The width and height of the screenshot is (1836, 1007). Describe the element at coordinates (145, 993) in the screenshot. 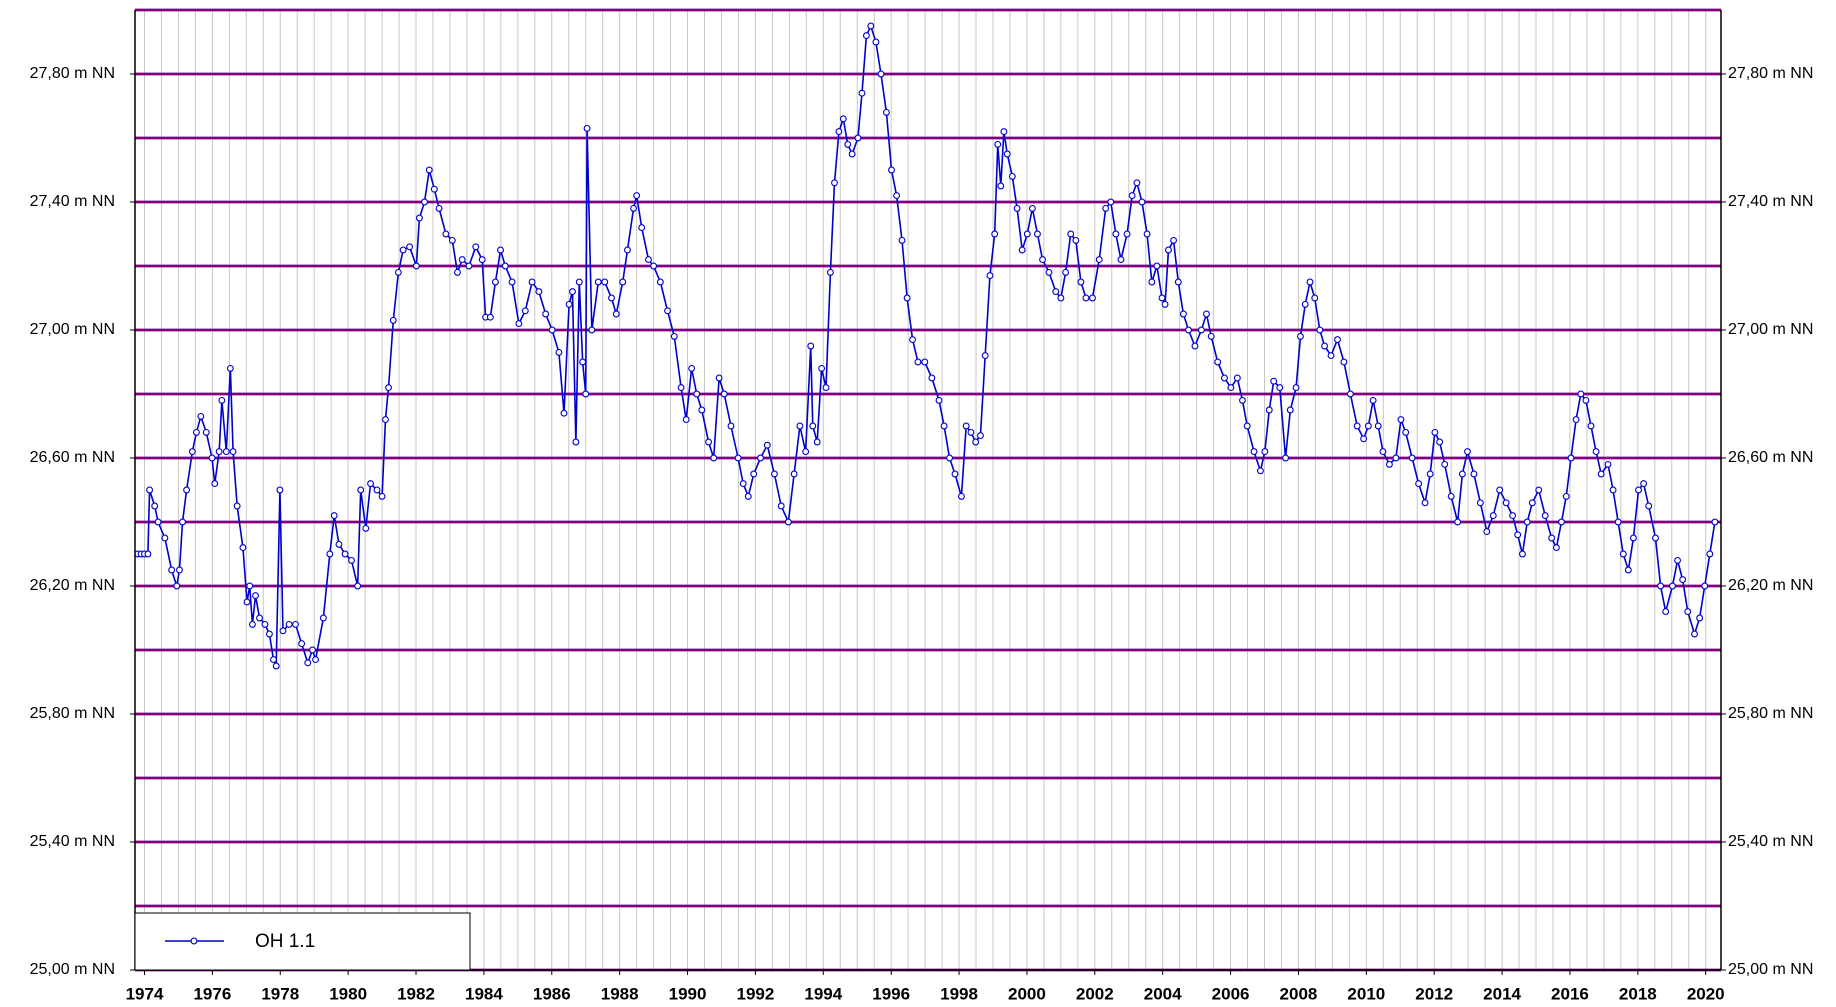

I see `x-tick-label: 1974` at that location.